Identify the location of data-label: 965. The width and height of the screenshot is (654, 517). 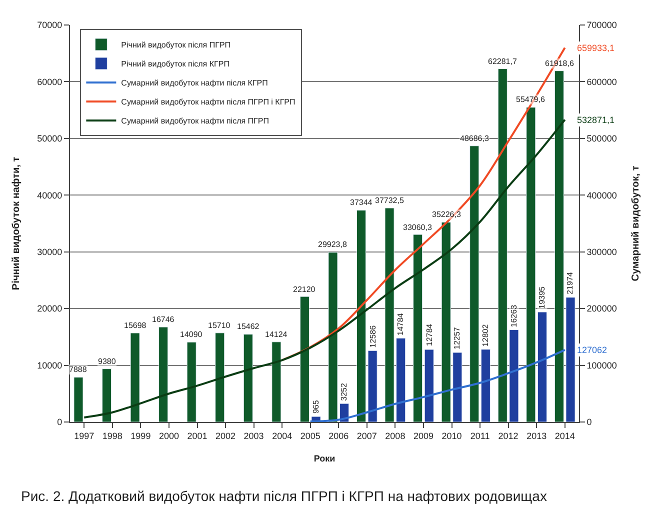
(315, 407).